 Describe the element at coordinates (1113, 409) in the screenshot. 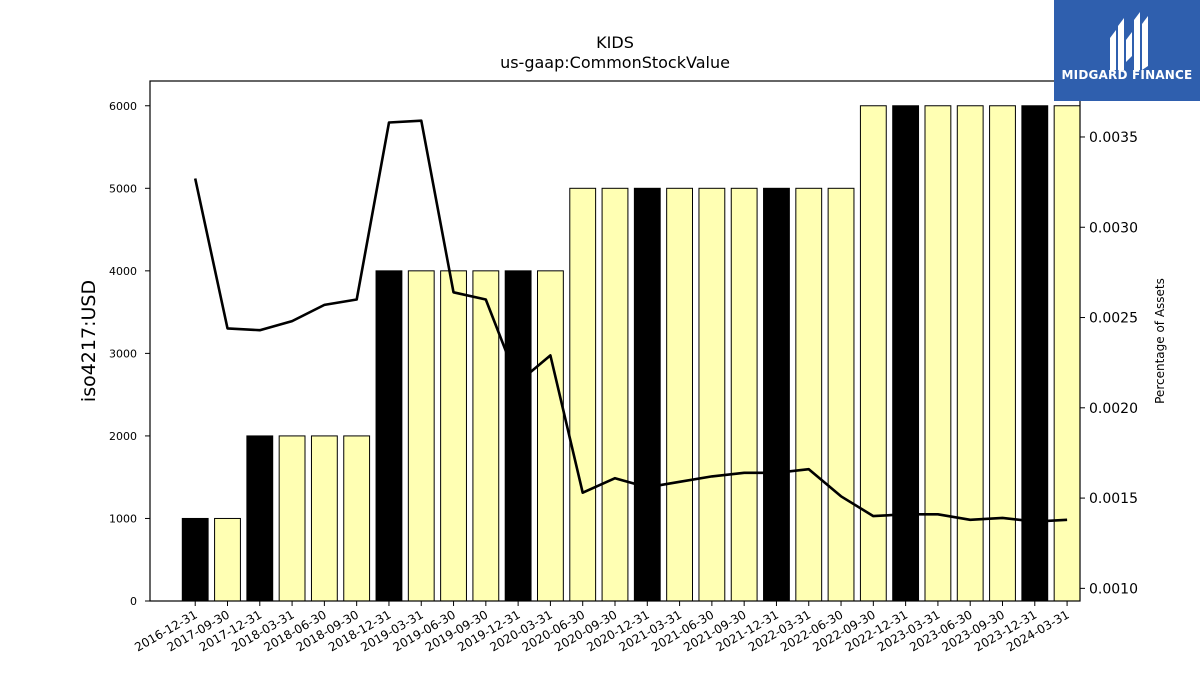

I see `y2-tick-label: 0.0020` at that location.